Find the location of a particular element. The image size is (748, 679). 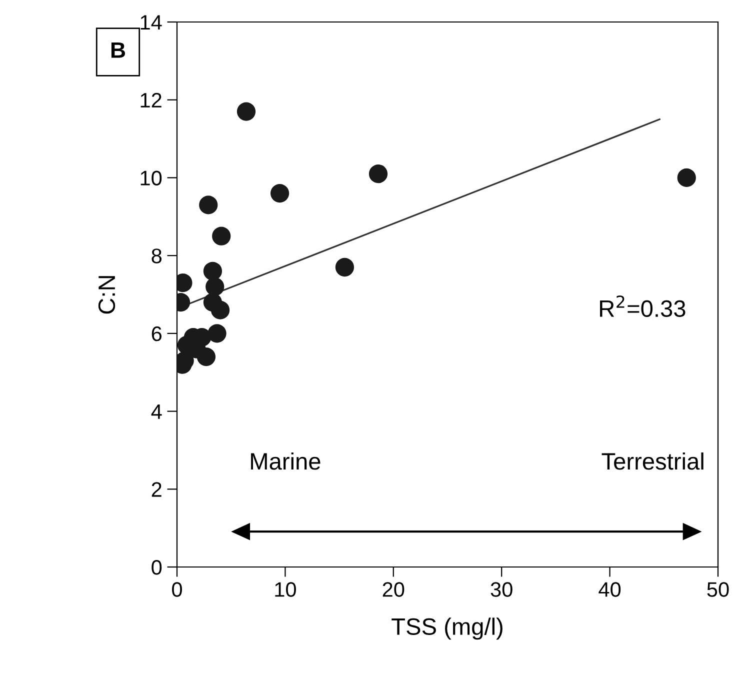

y-tick-label: 4 is located at coordinates (156, 411).